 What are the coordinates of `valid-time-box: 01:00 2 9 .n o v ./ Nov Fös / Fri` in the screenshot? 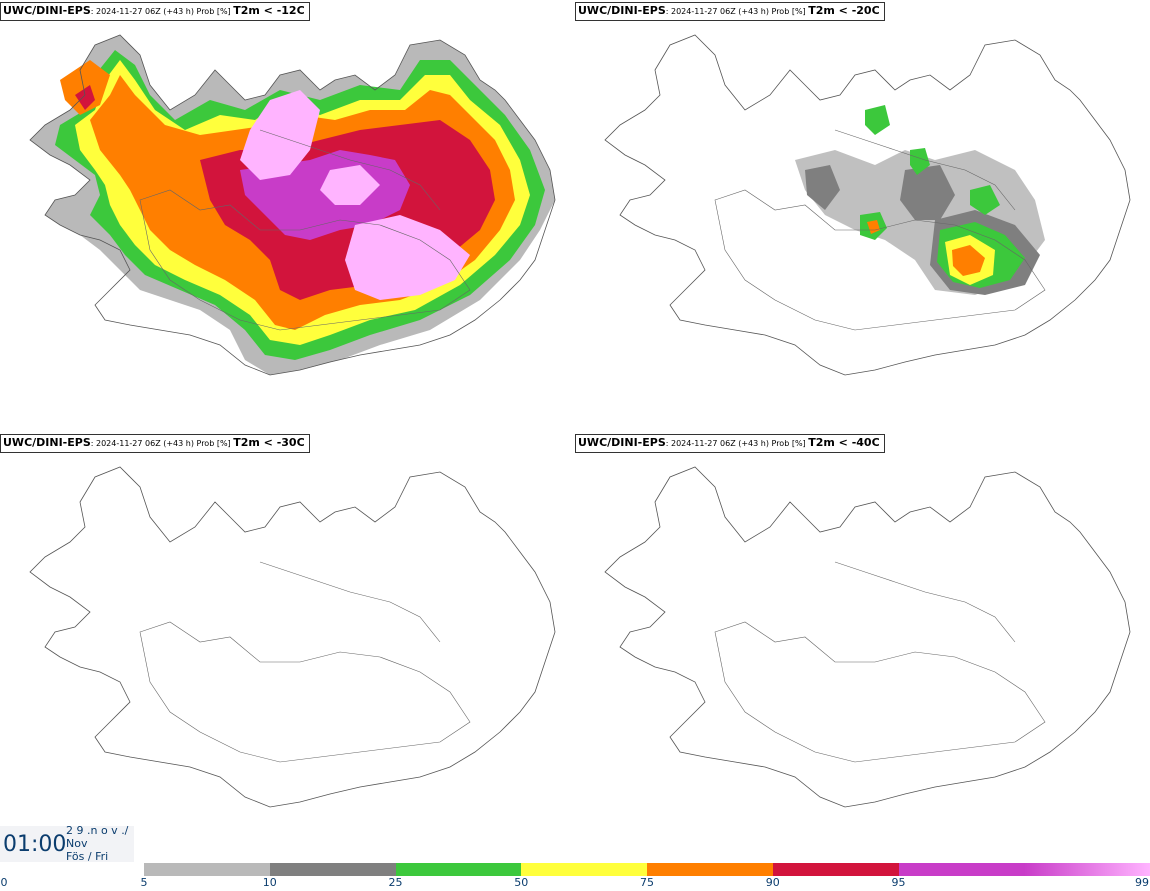 It's located at (67, 844).